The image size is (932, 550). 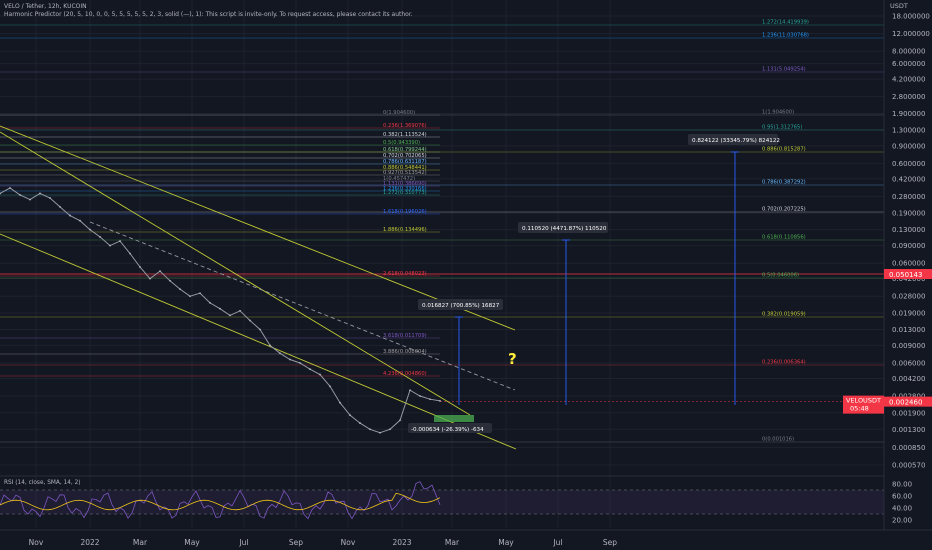 What do you see at coordinates (908, 466) in the screenshot?
I see `price-tick-label: 0.000570` at bounding box center [908, 466].